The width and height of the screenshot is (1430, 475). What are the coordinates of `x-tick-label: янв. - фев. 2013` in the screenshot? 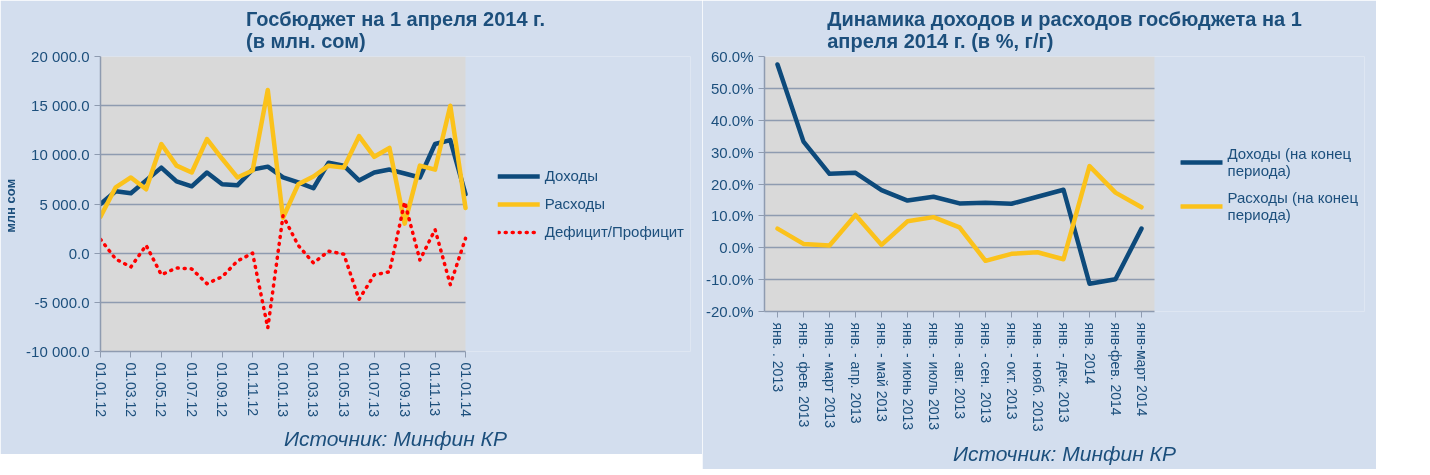 It's located at (803, 375).